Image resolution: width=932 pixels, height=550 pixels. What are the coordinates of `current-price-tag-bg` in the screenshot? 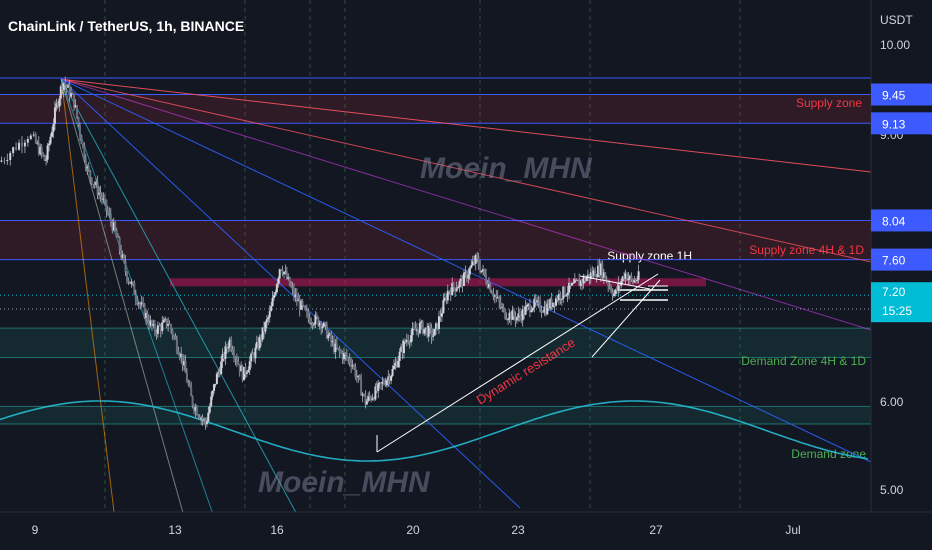 It's located at (901, 302).